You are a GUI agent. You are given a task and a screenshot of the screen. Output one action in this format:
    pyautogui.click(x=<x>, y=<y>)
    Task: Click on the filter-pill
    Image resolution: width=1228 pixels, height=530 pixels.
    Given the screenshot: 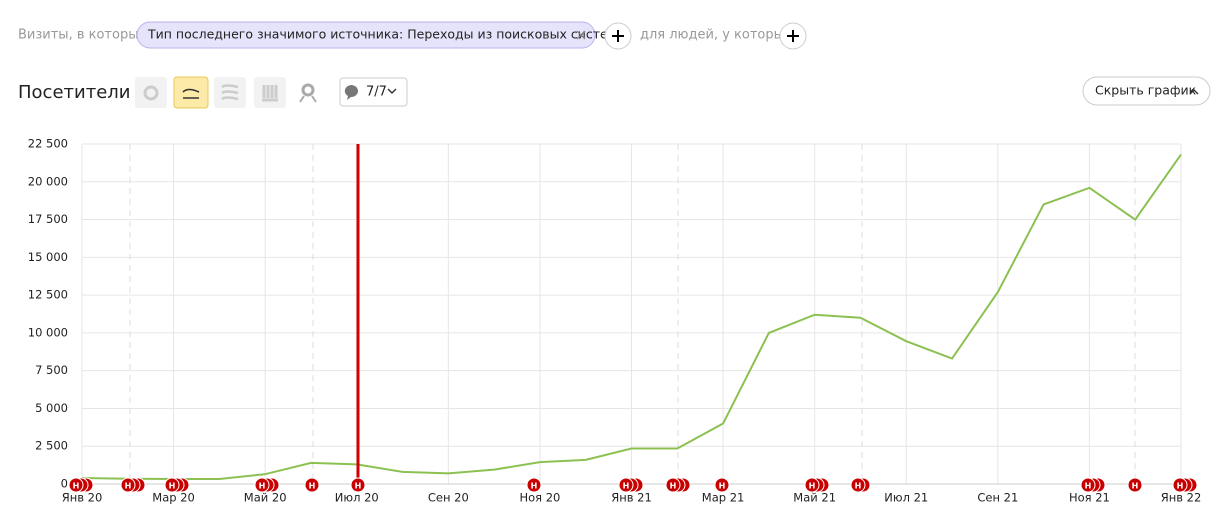 What is the action you would take?
    pyautogui.click(x=366, y=35)
    